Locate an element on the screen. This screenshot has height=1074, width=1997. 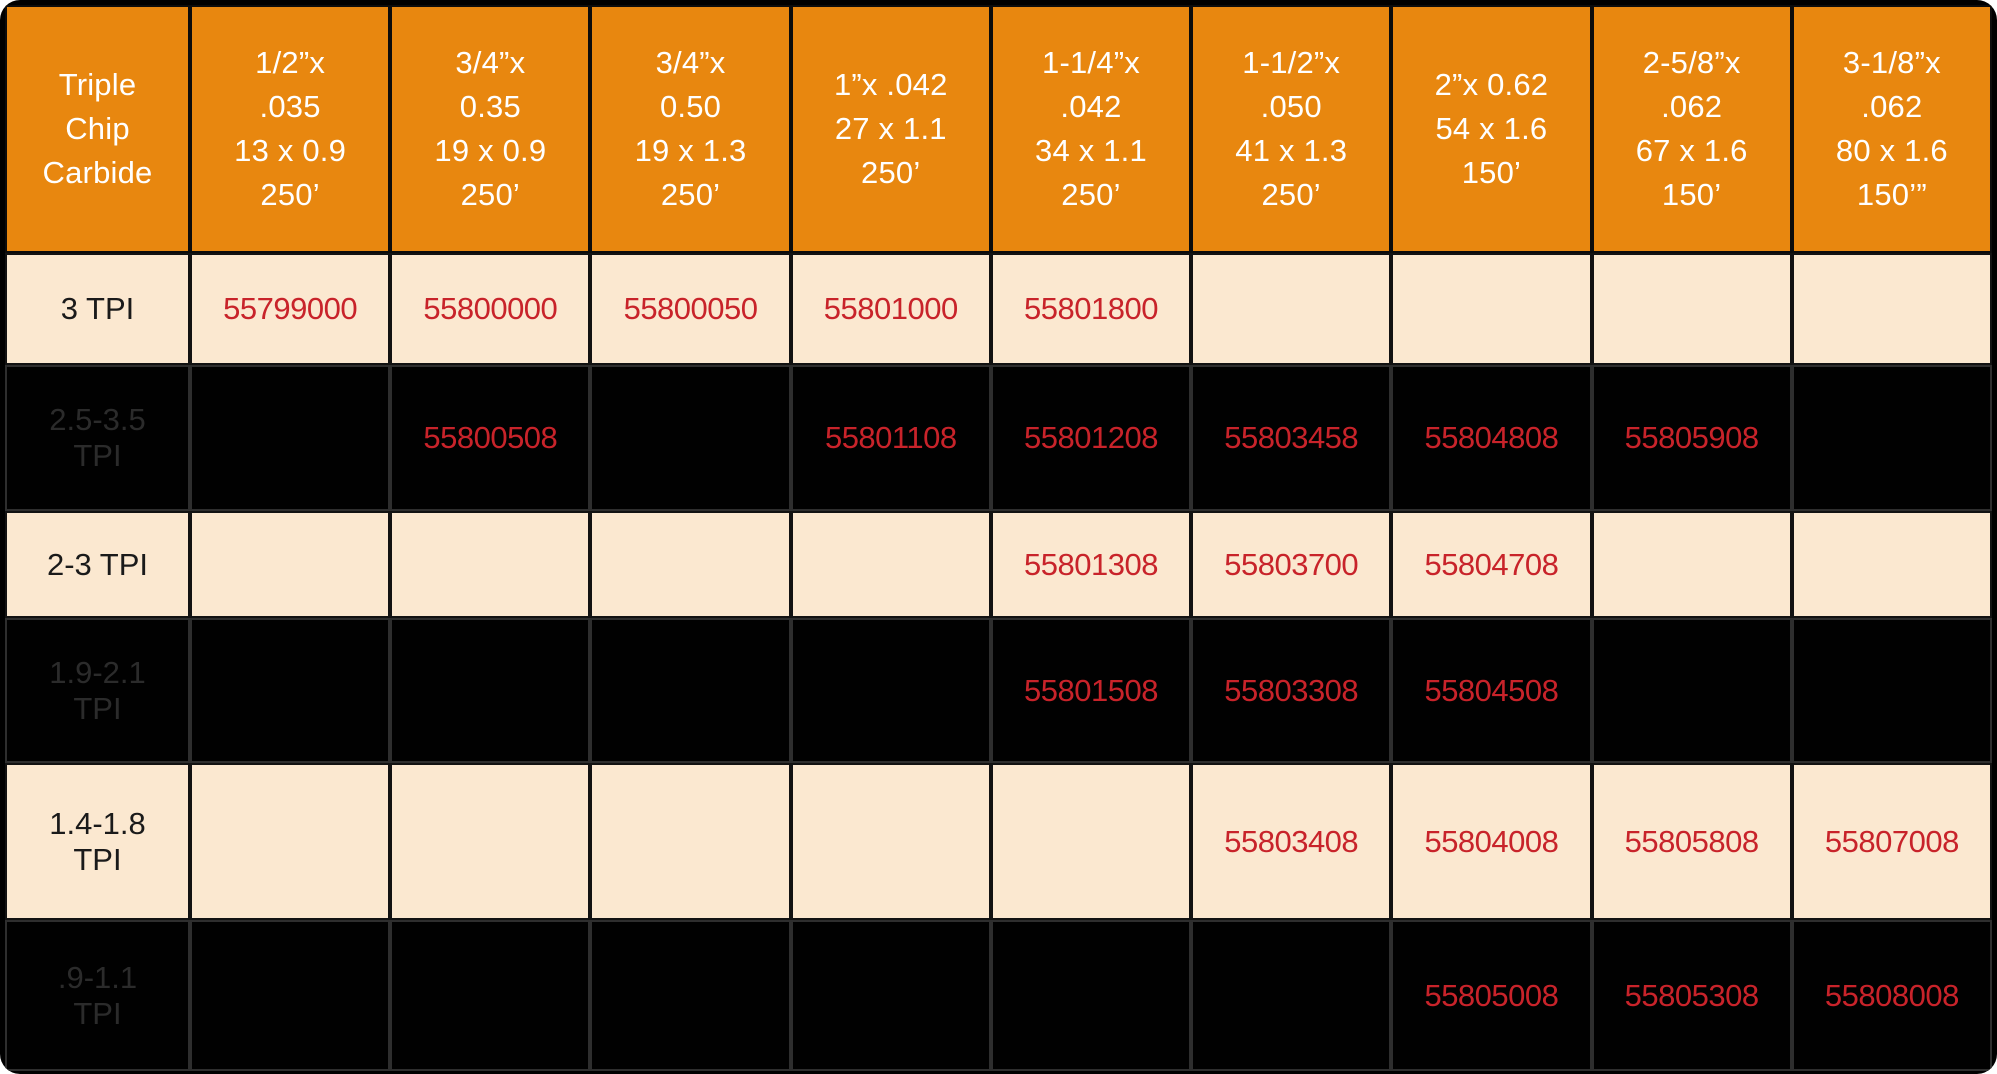
part-number-cell: 55800000 is located at coordinates (490, 309).